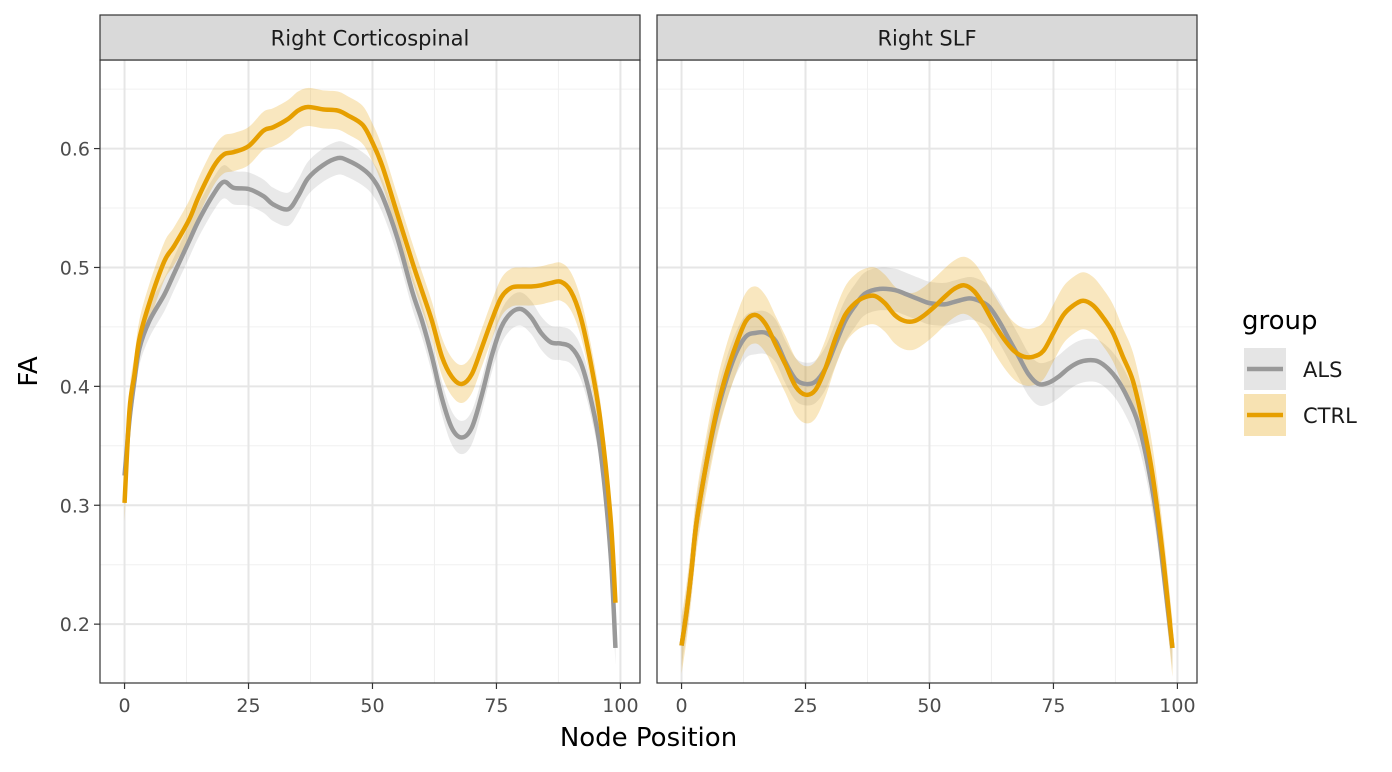 The width and height of the screenshot is (1392, 772). Describe the element at coordinates (1280, 321) in the screenshot. I see `legend-title: group` at that location.